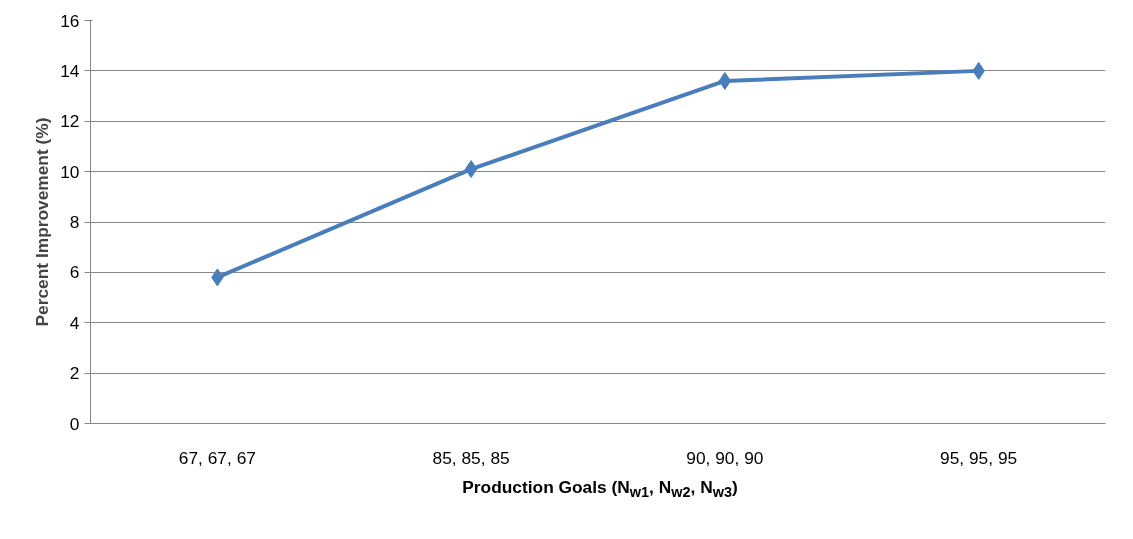  Describe the element at coordinates (70, 70) in the screenshot. I see `y-tick-label: 14` at that location.